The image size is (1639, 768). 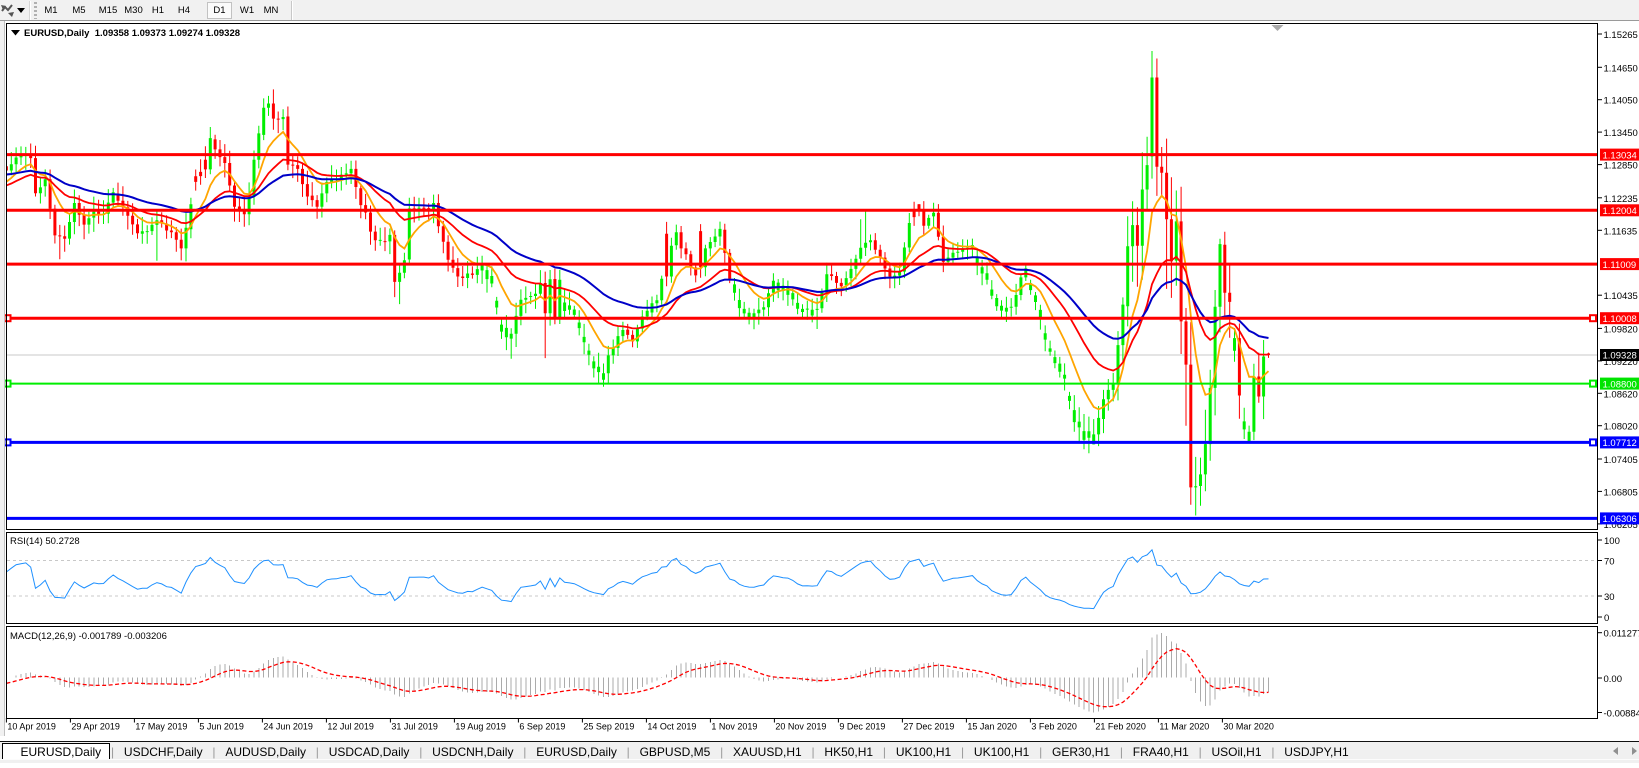 What do you see at coordinates (1621, 296) in the screenshot?
I see `svg-text: 1.10435` at bounding box center [1621, 296].